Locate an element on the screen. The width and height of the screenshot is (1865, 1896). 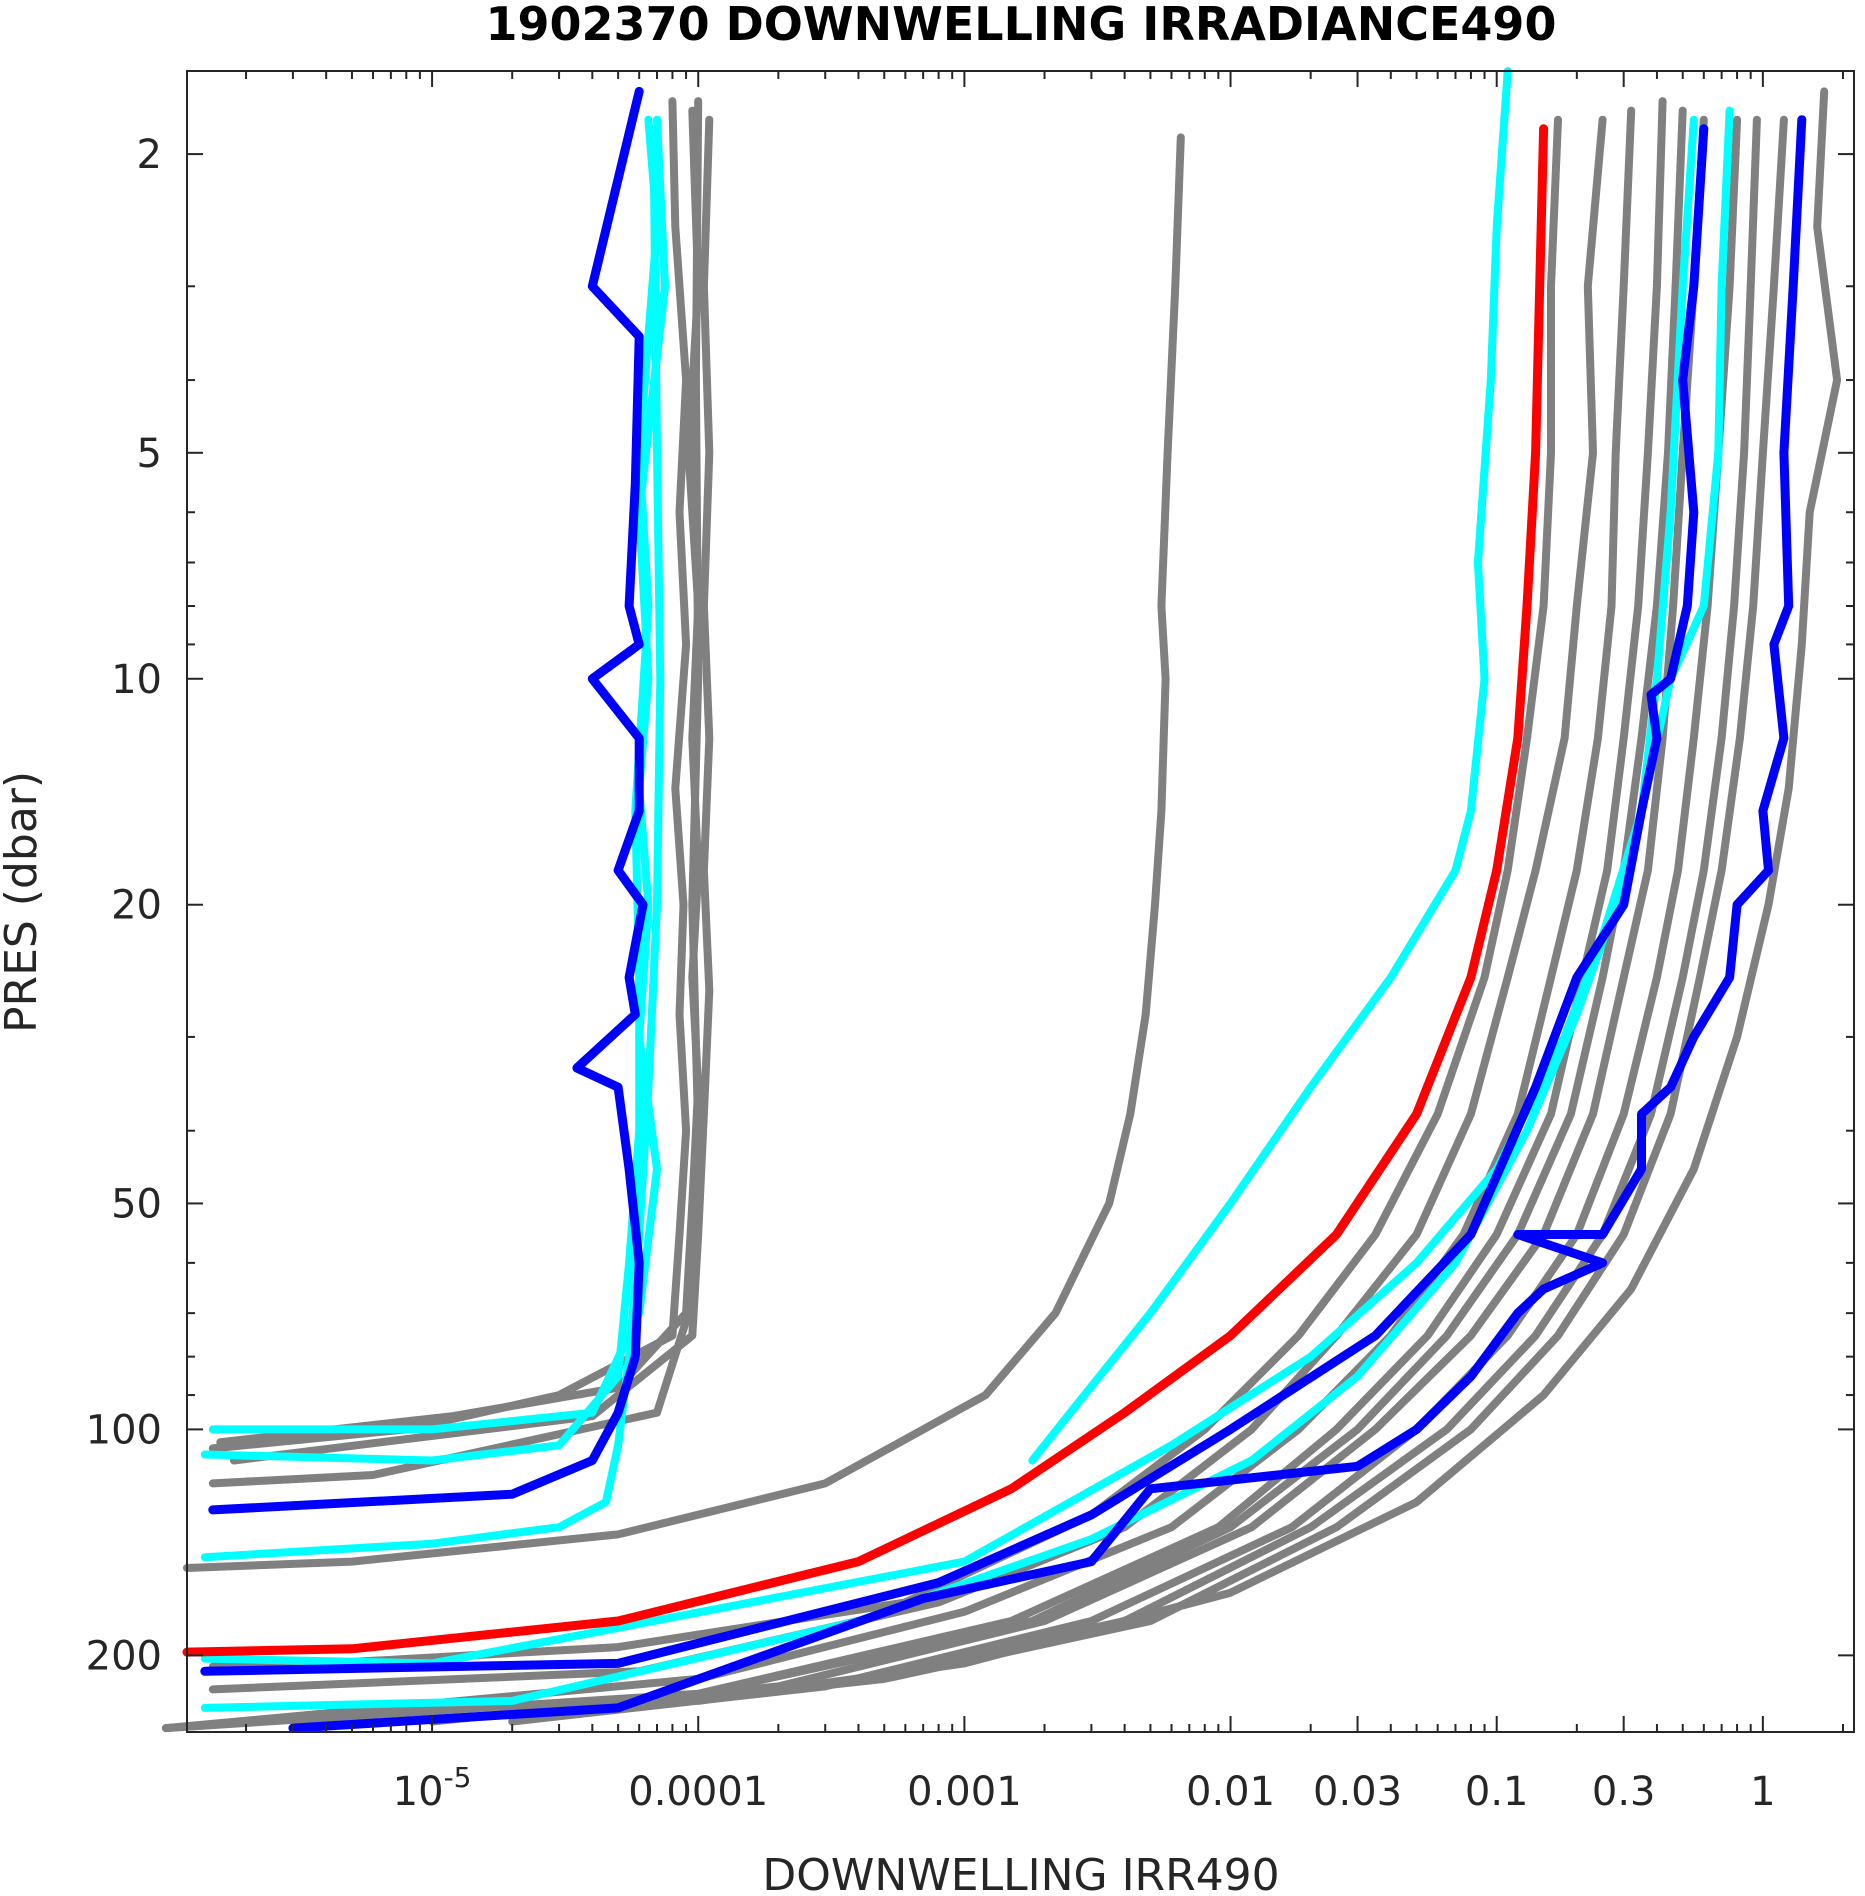
chart-title: 1902370 DOWNWELLING IRRADIANCE490 is located at coordinates (1021, 25).